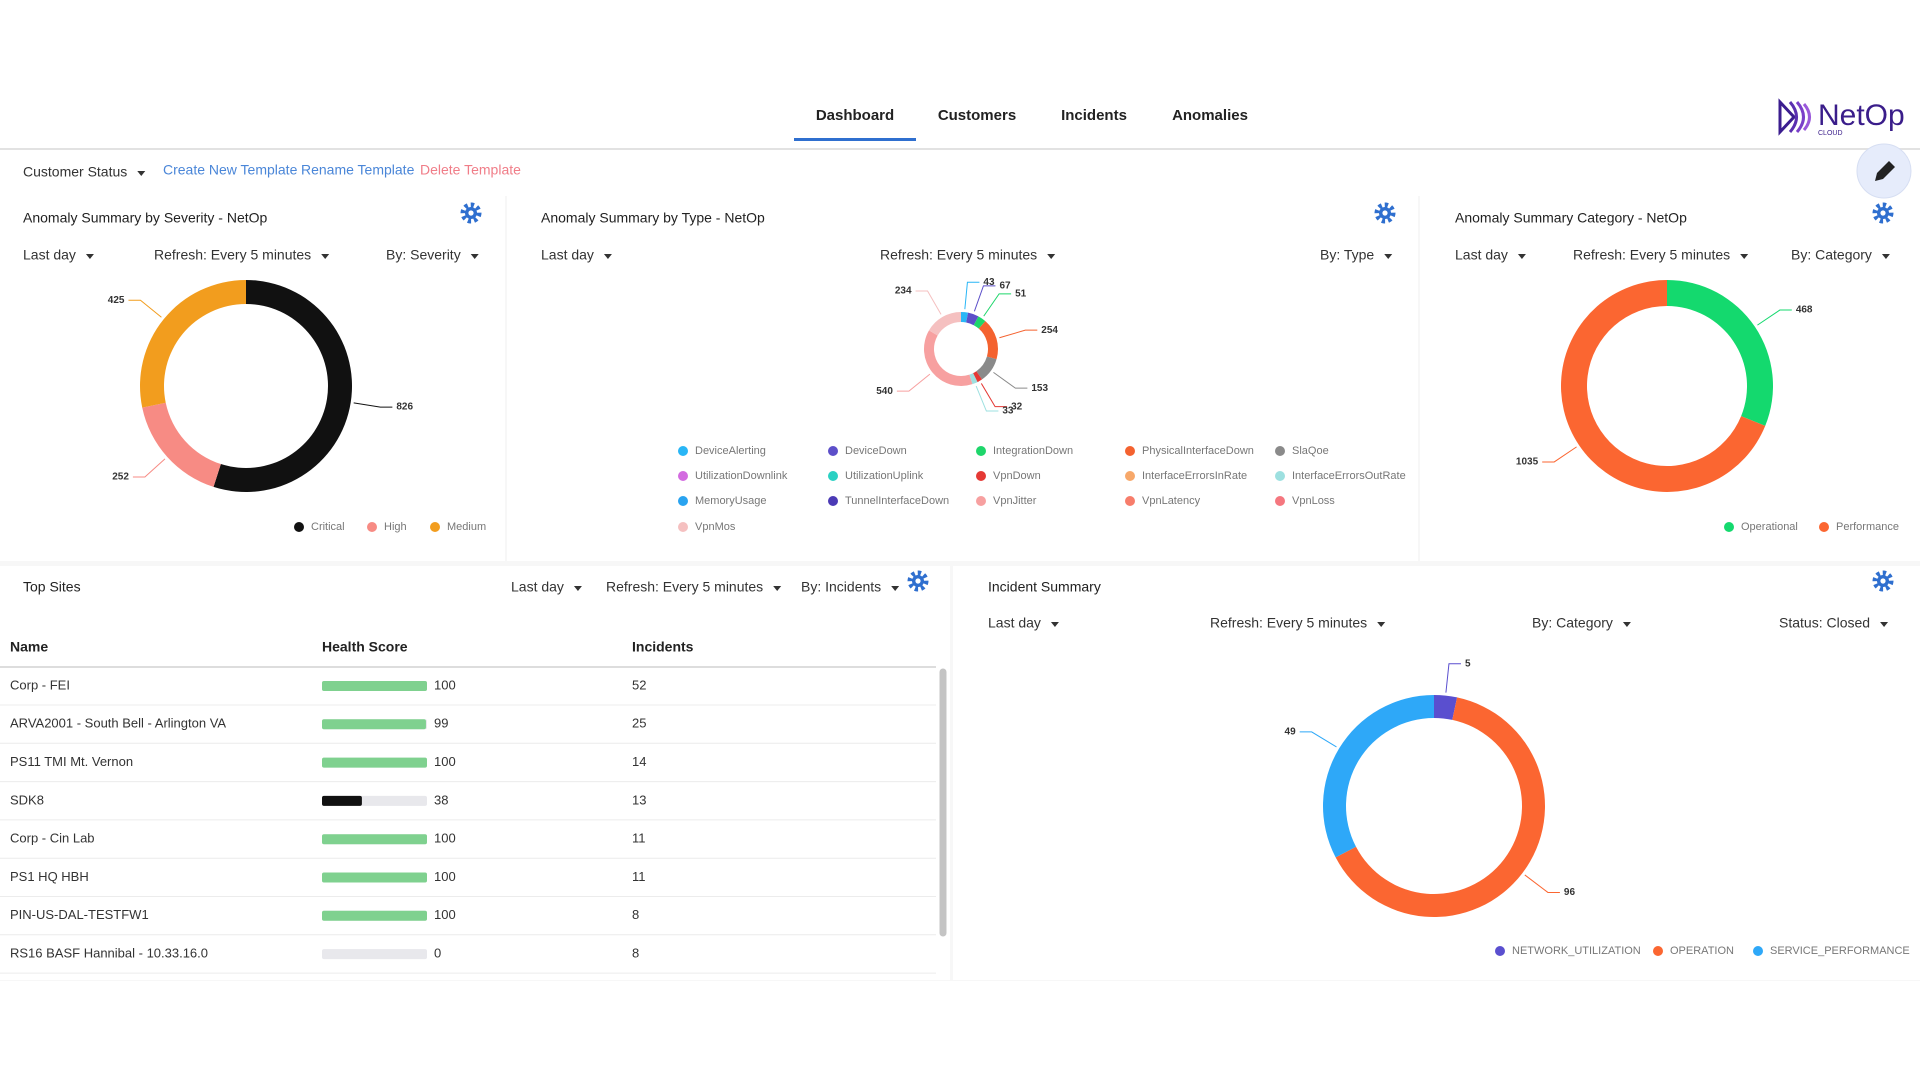 This screenshot has width=1920, height=1080. I want to click on data-label: 49, so click(1291, 732).